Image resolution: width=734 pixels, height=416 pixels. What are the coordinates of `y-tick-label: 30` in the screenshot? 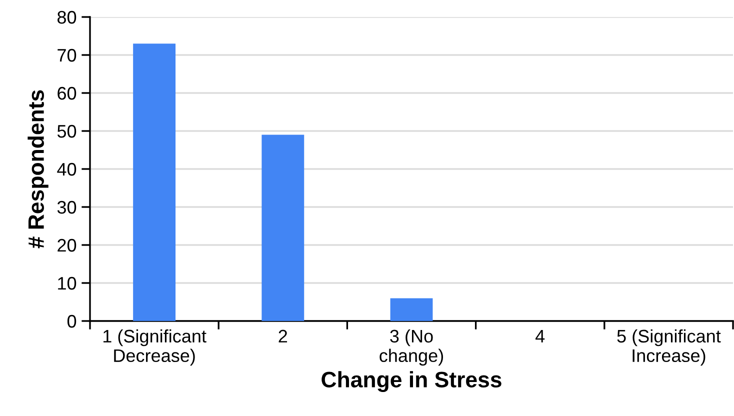 It's located at (66, 207).